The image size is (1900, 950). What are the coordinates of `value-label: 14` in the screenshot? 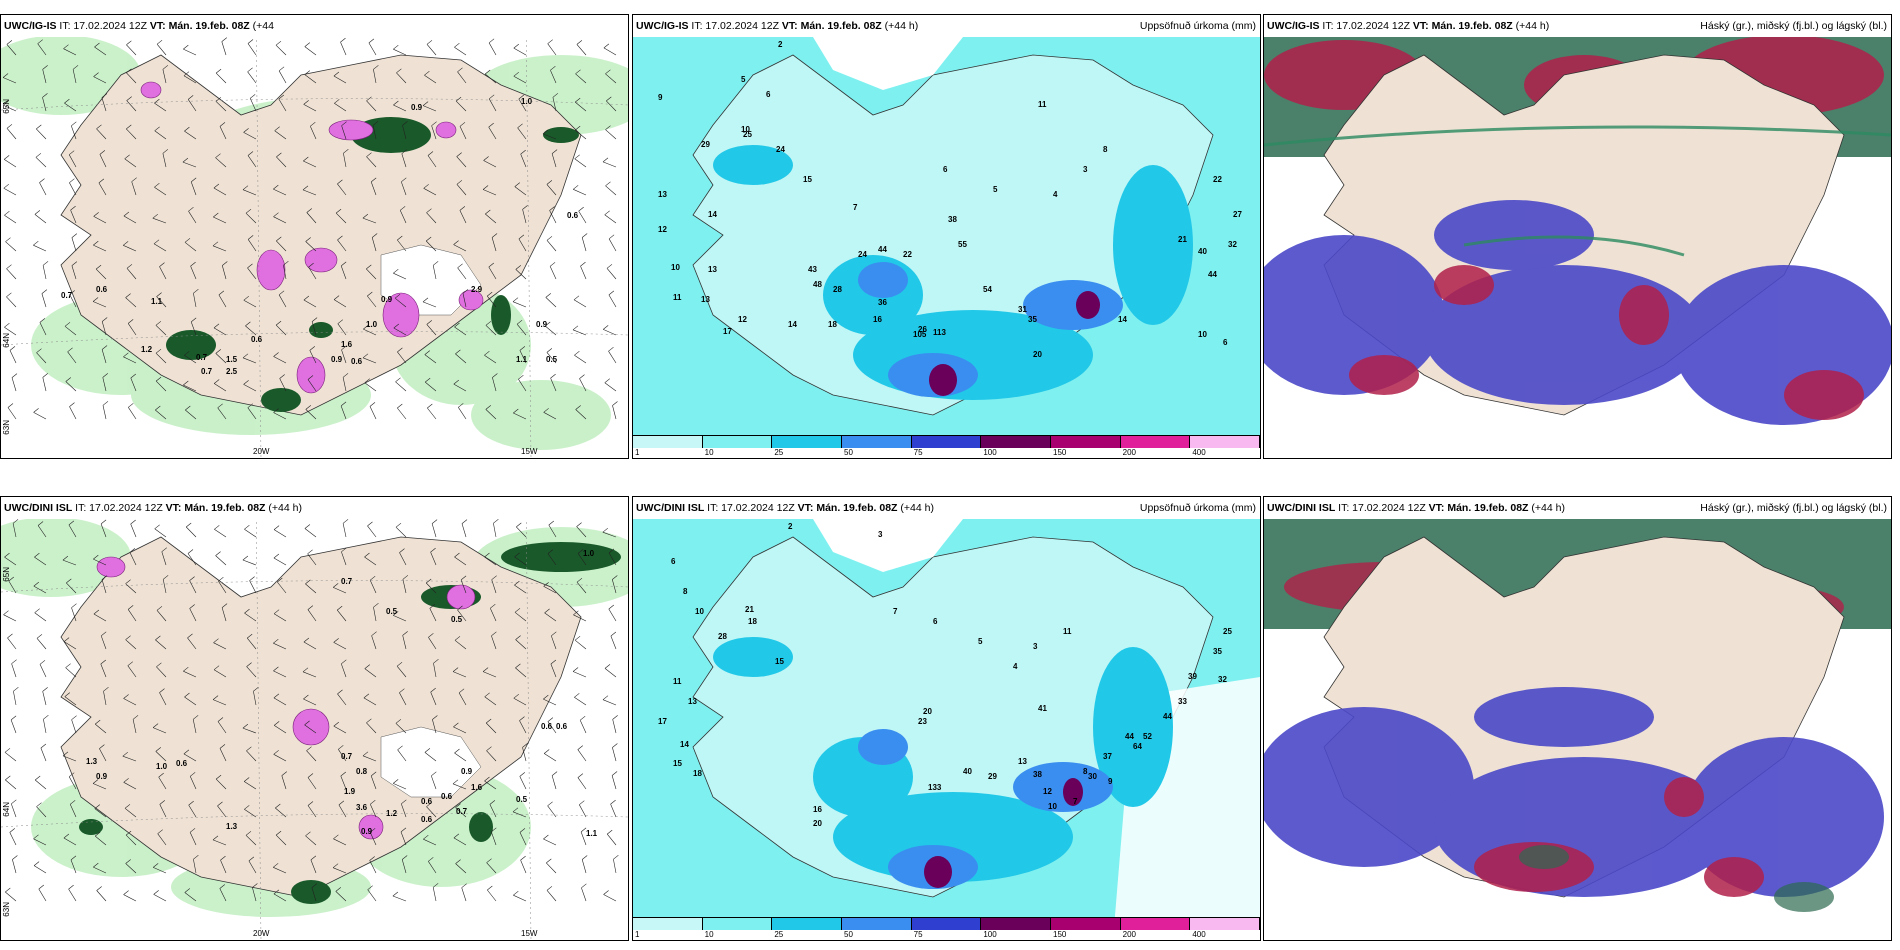 It's located at (792, 324).